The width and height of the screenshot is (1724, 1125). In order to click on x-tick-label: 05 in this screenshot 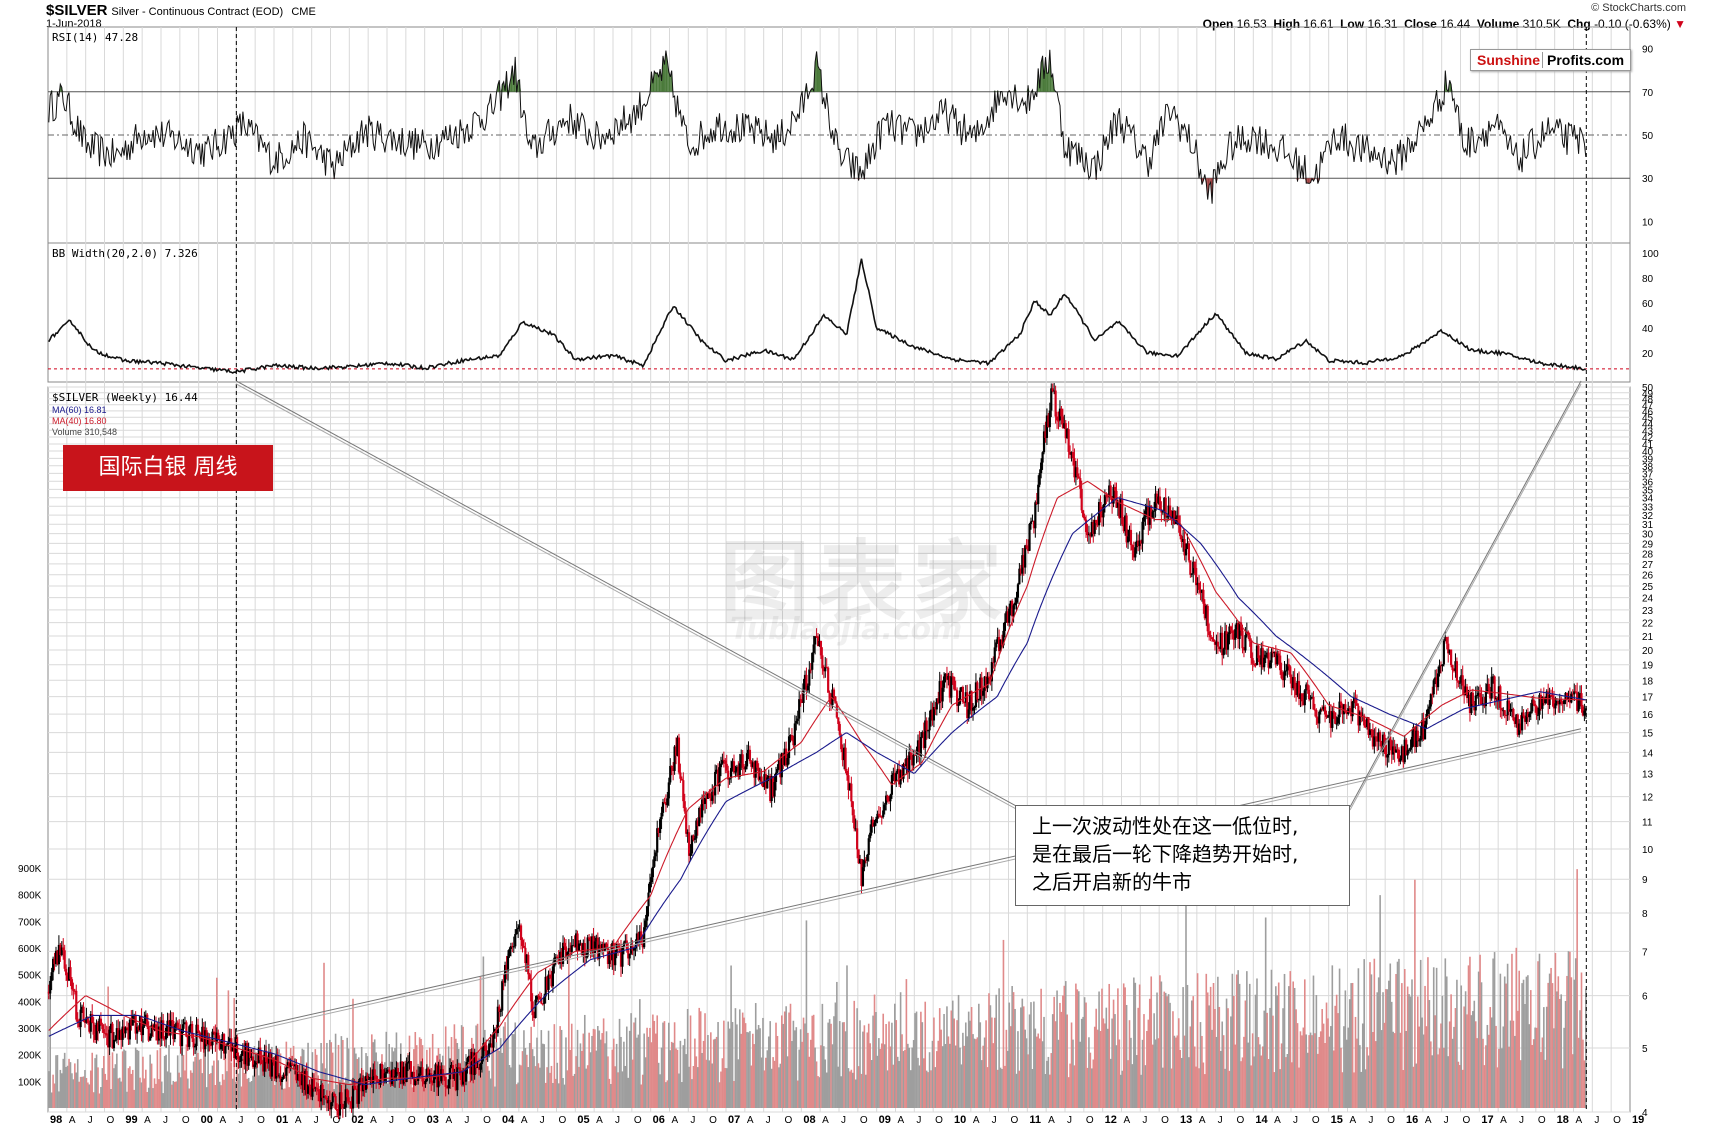, I will do `click(583, 1119)`.